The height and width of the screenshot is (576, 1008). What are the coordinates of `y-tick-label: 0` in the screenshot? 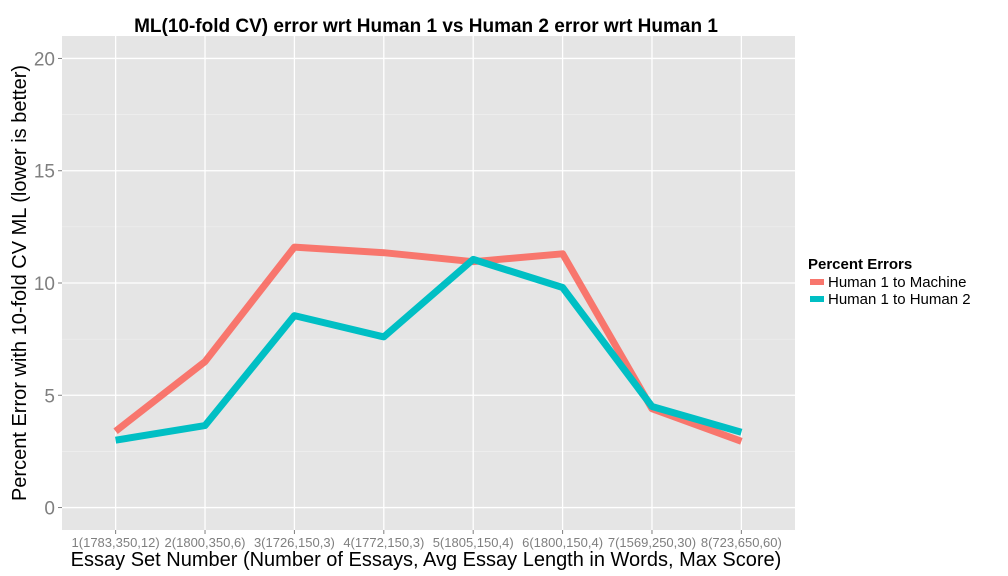 It's located at (49, 509).